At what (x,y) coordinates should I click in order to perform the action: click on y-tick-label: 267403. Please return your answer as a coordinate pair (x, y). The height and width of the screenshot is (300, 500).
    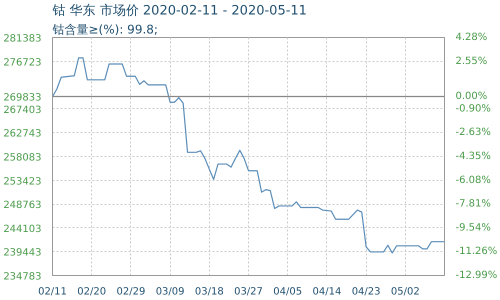
    Looking at the image, I should click on (22, 110).